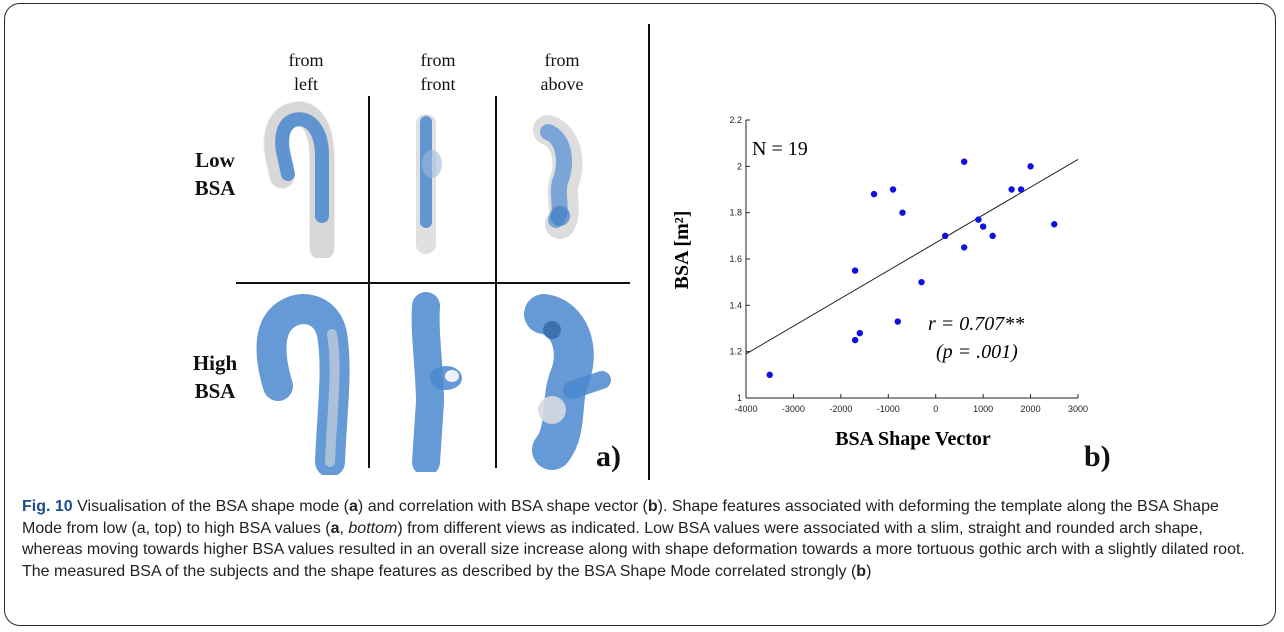  What do you see at coordinates (649, 252) in the screenshot?
I see `panel-divider` at bounding box center [649, 252].